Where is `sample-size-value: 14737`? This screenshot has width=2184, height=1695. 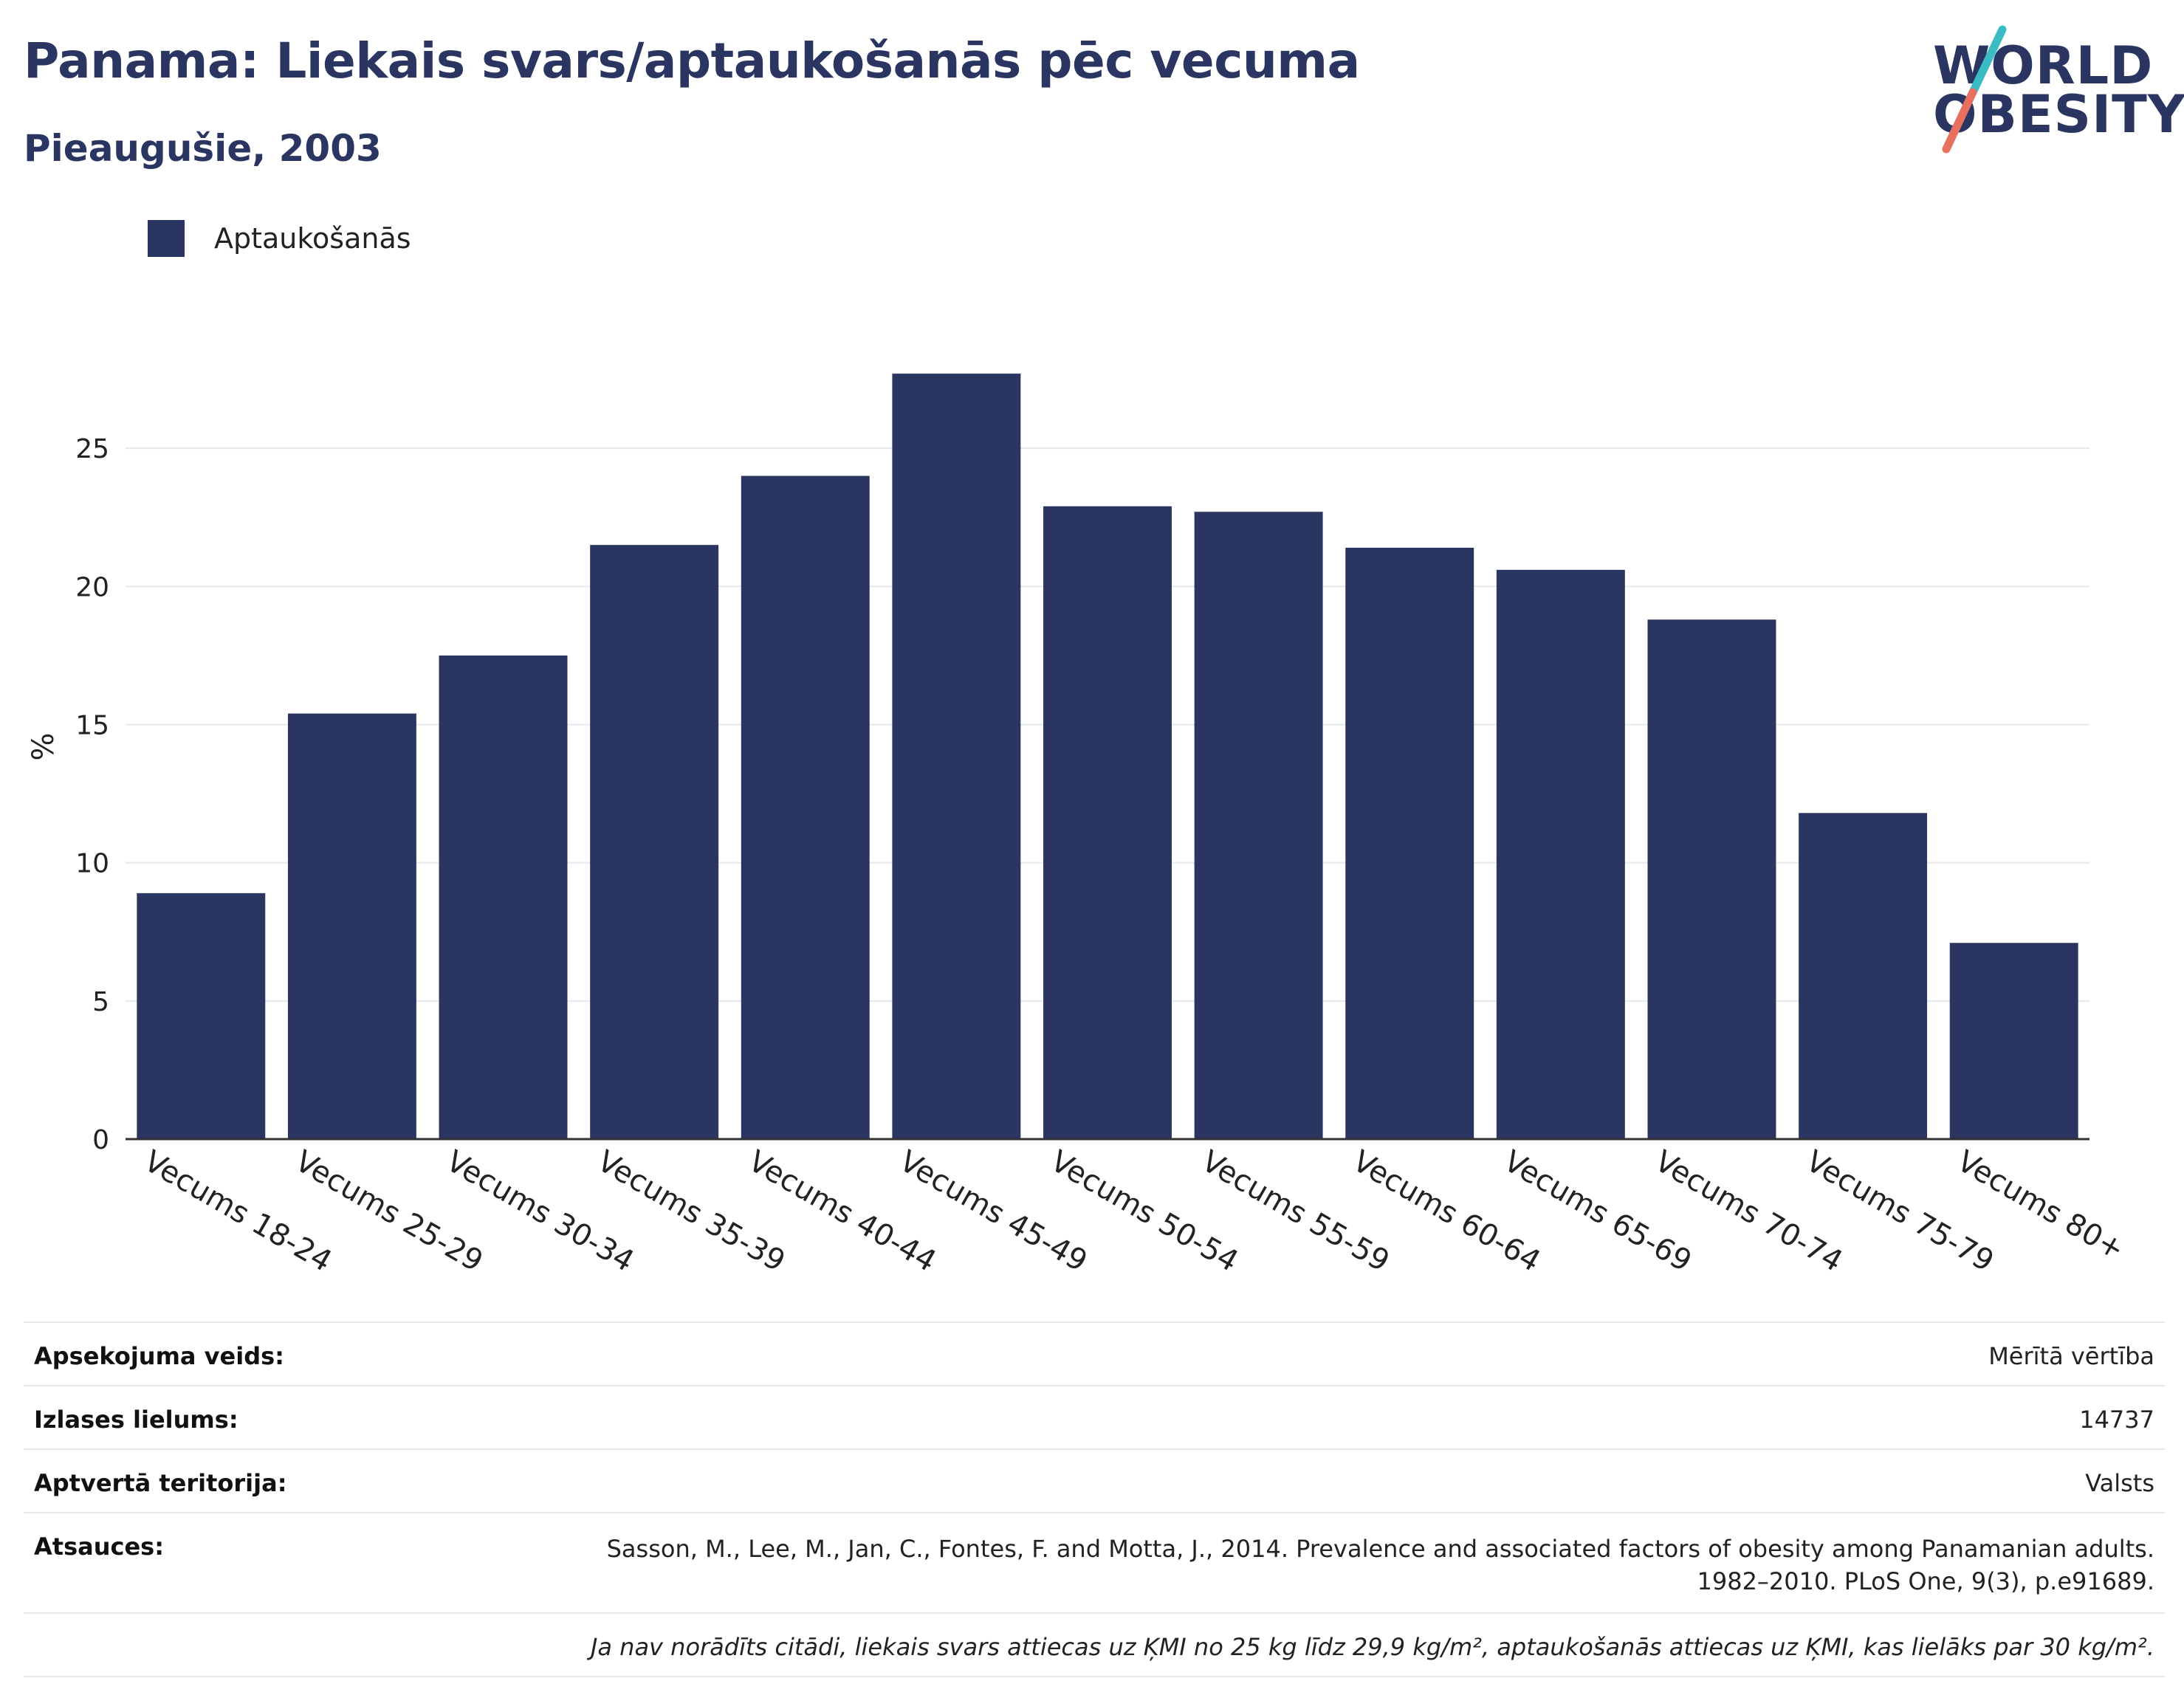
sample-size-value: 14737 is located at coordinates (2117, 1420).